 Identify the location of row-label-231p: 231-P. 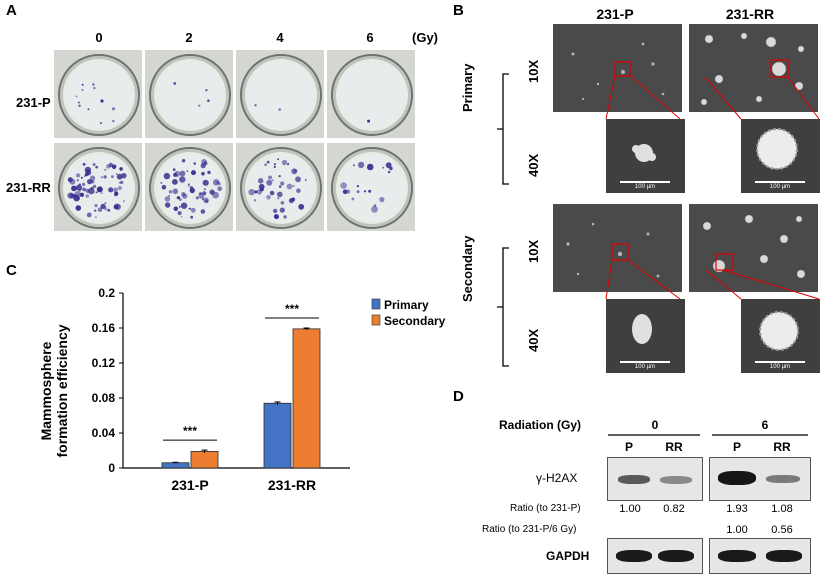
(33, 102).